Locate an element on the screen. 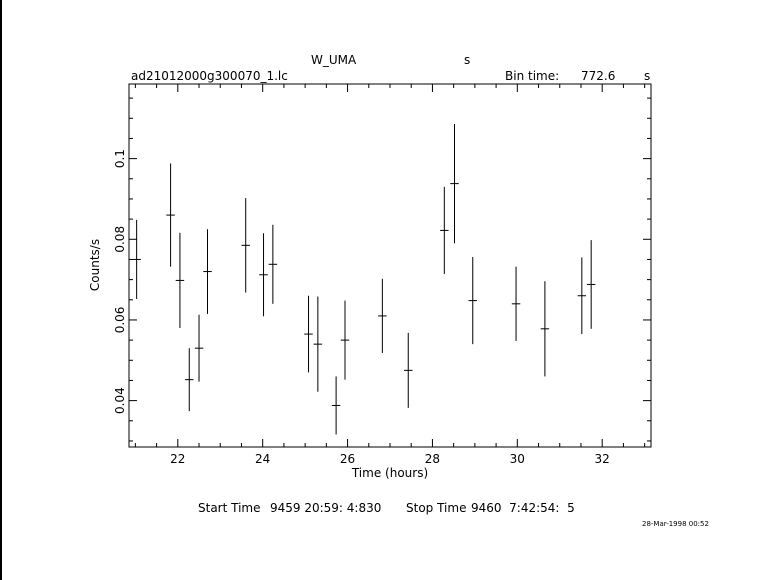 The height and width of the screenshot is (580, 781). start-time-value: 9459 20:59: 4:830 is located at coordinates (326, 508).